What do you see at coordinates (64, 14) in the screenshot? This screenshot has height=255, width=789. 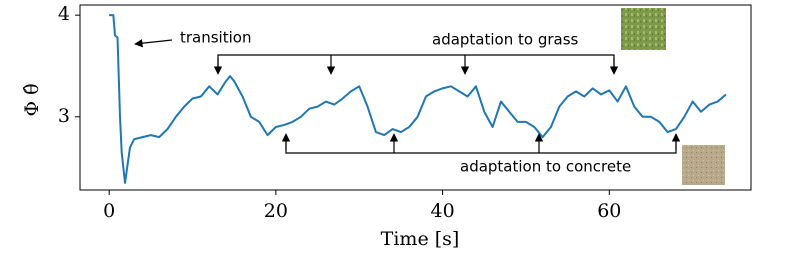 I see `y-tick-label: 4` at bounding box center [64, 14].